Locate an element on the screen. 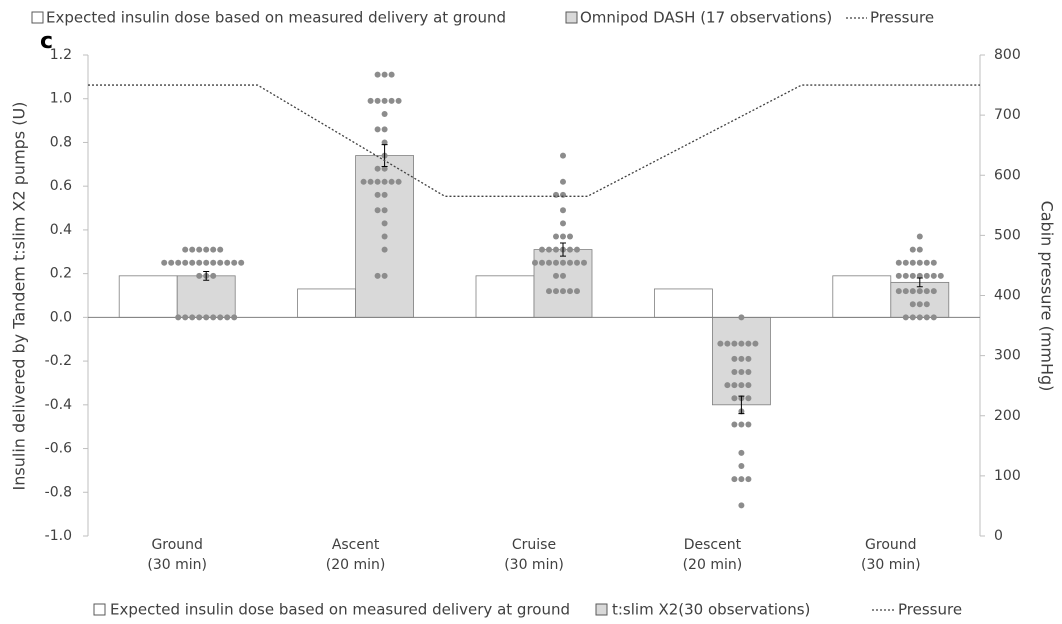 The height and width of the screenshot is (624, 1062). x-tick-label: (20 min) is located at coordinates (356, 565).